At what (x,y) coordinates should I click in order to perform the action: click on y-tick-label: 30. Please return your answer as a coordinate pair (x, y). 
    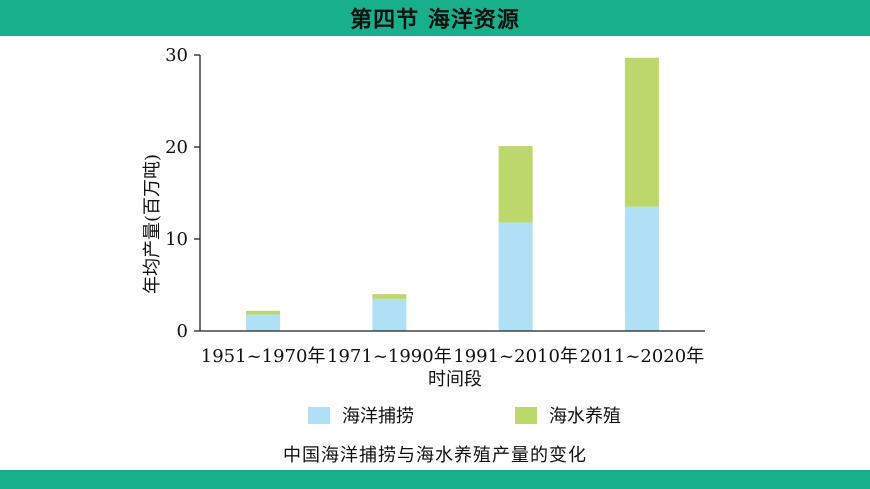
    Looking at the image, I should click on (176, 55).